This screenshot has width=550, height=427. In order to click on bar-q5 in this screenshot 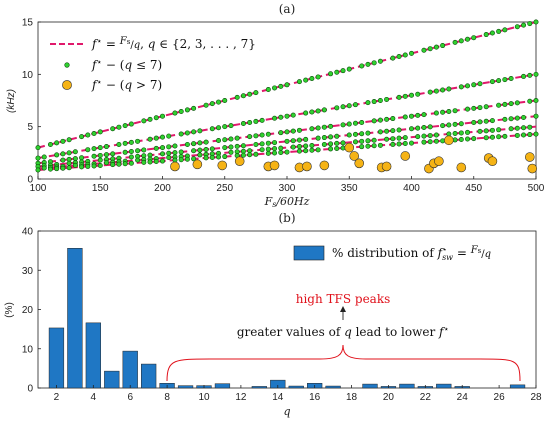, I will do `click(112, 379)`.